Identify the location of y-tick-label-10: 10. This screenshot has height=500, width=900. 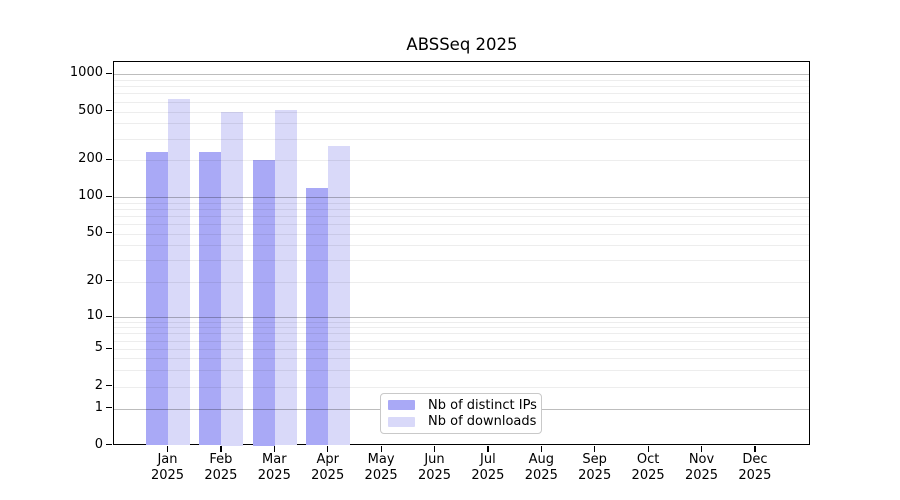
(94, 315).